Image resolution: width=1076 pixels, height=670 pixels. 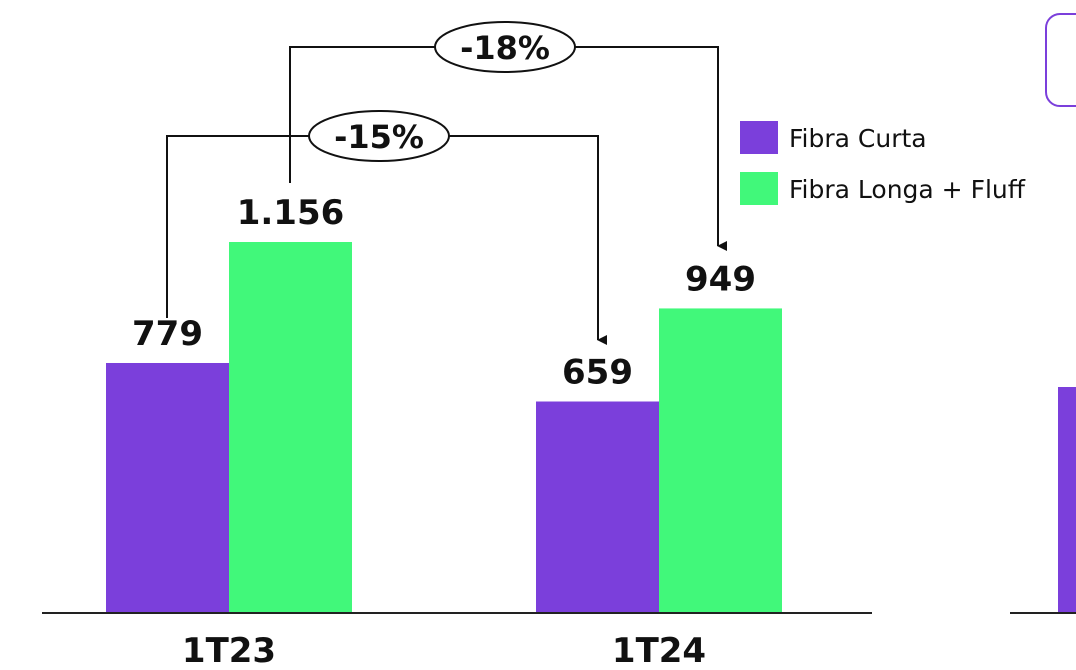 What do you see at coordinates (167, 334) in the screenshot?
I see `data-label: 779` at bounding box center [167, 334].